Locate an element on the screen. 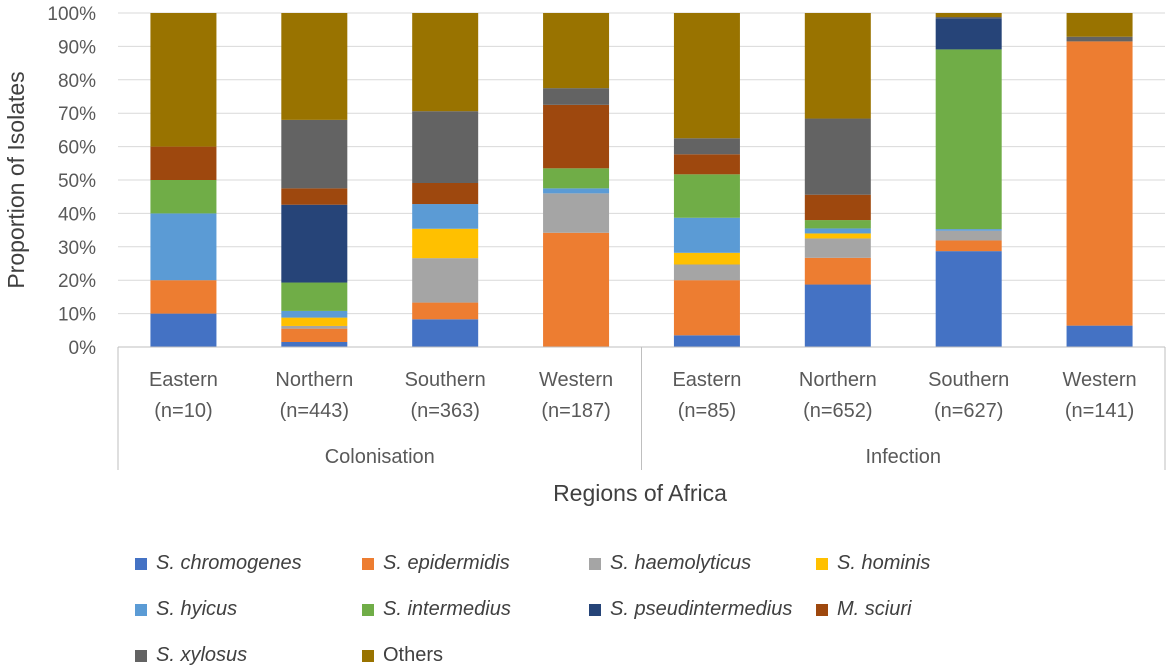 This screenshot has width=1170, height=671. category-n-label: (n=443) is located at coordinates (315, 411).